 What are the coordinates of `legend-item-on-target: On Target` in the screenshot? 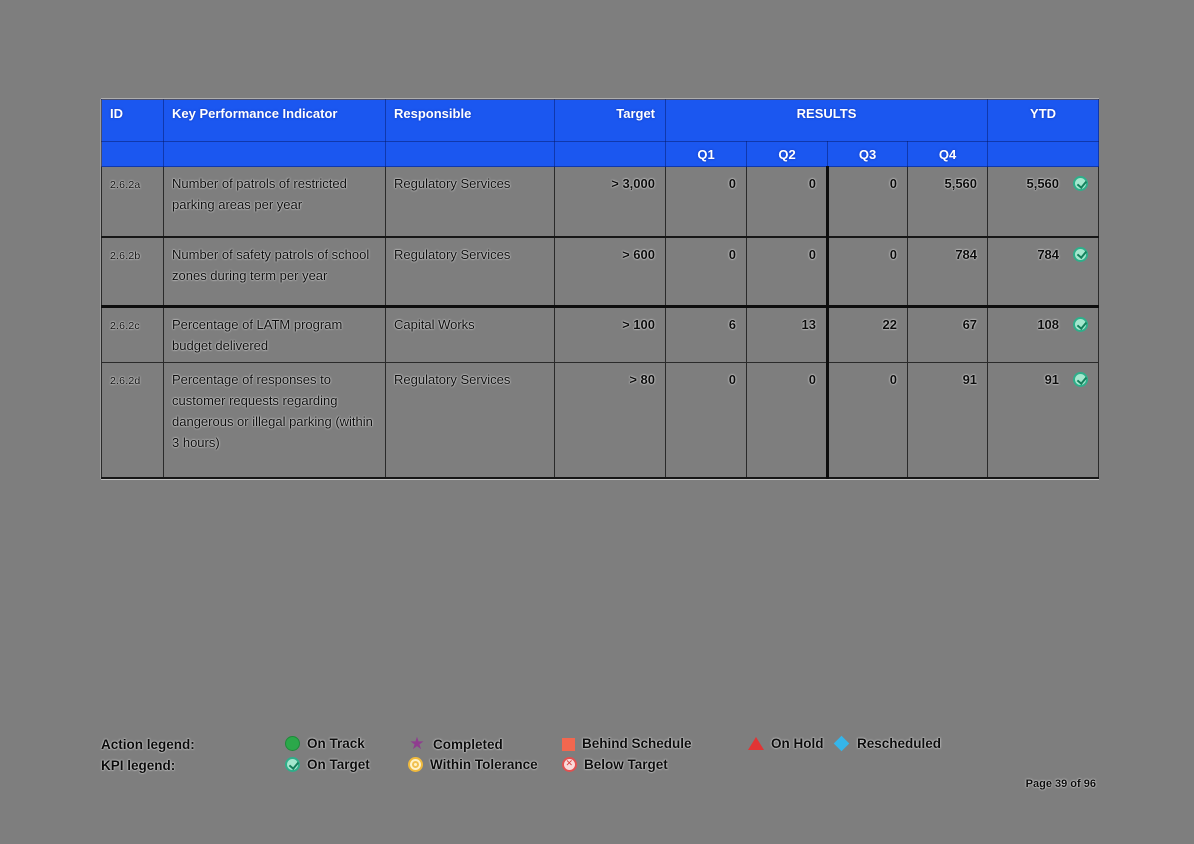 It's located at (327, 764).